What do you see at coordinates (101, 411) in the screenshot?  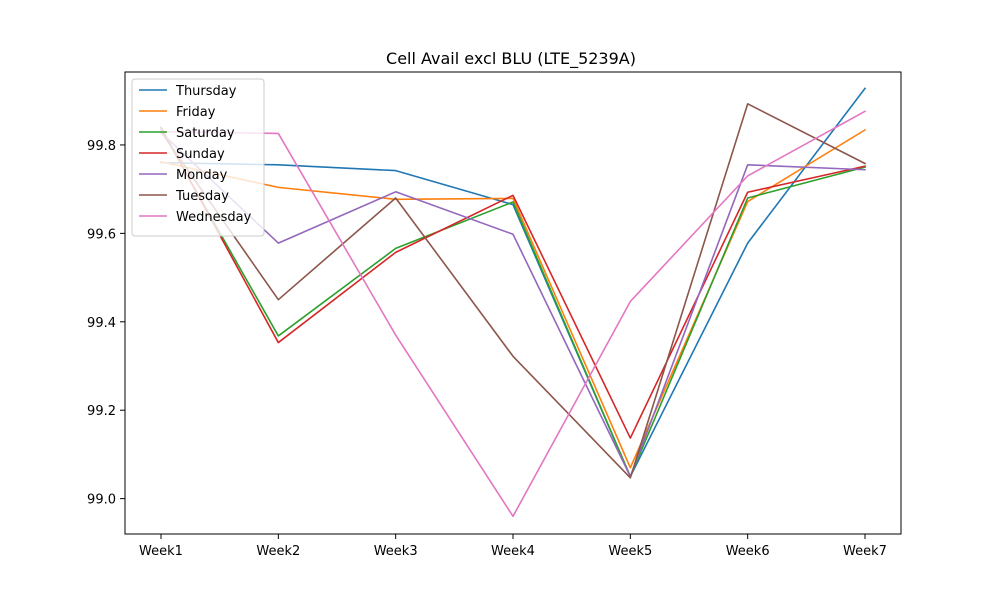 I see `y-tick-label: 99.2` at bounding box center [101, 411].